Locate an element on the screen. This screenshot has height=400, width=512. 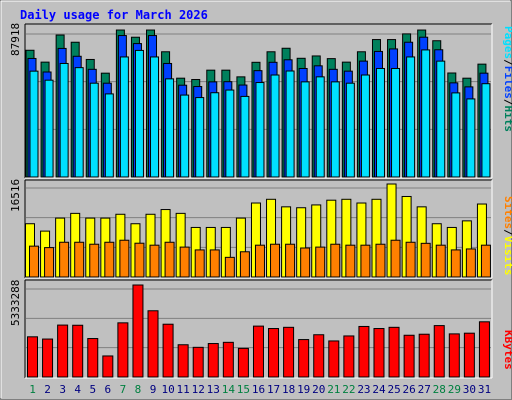
x-tick-label-5: 5 is located at coordinates (92, 389).